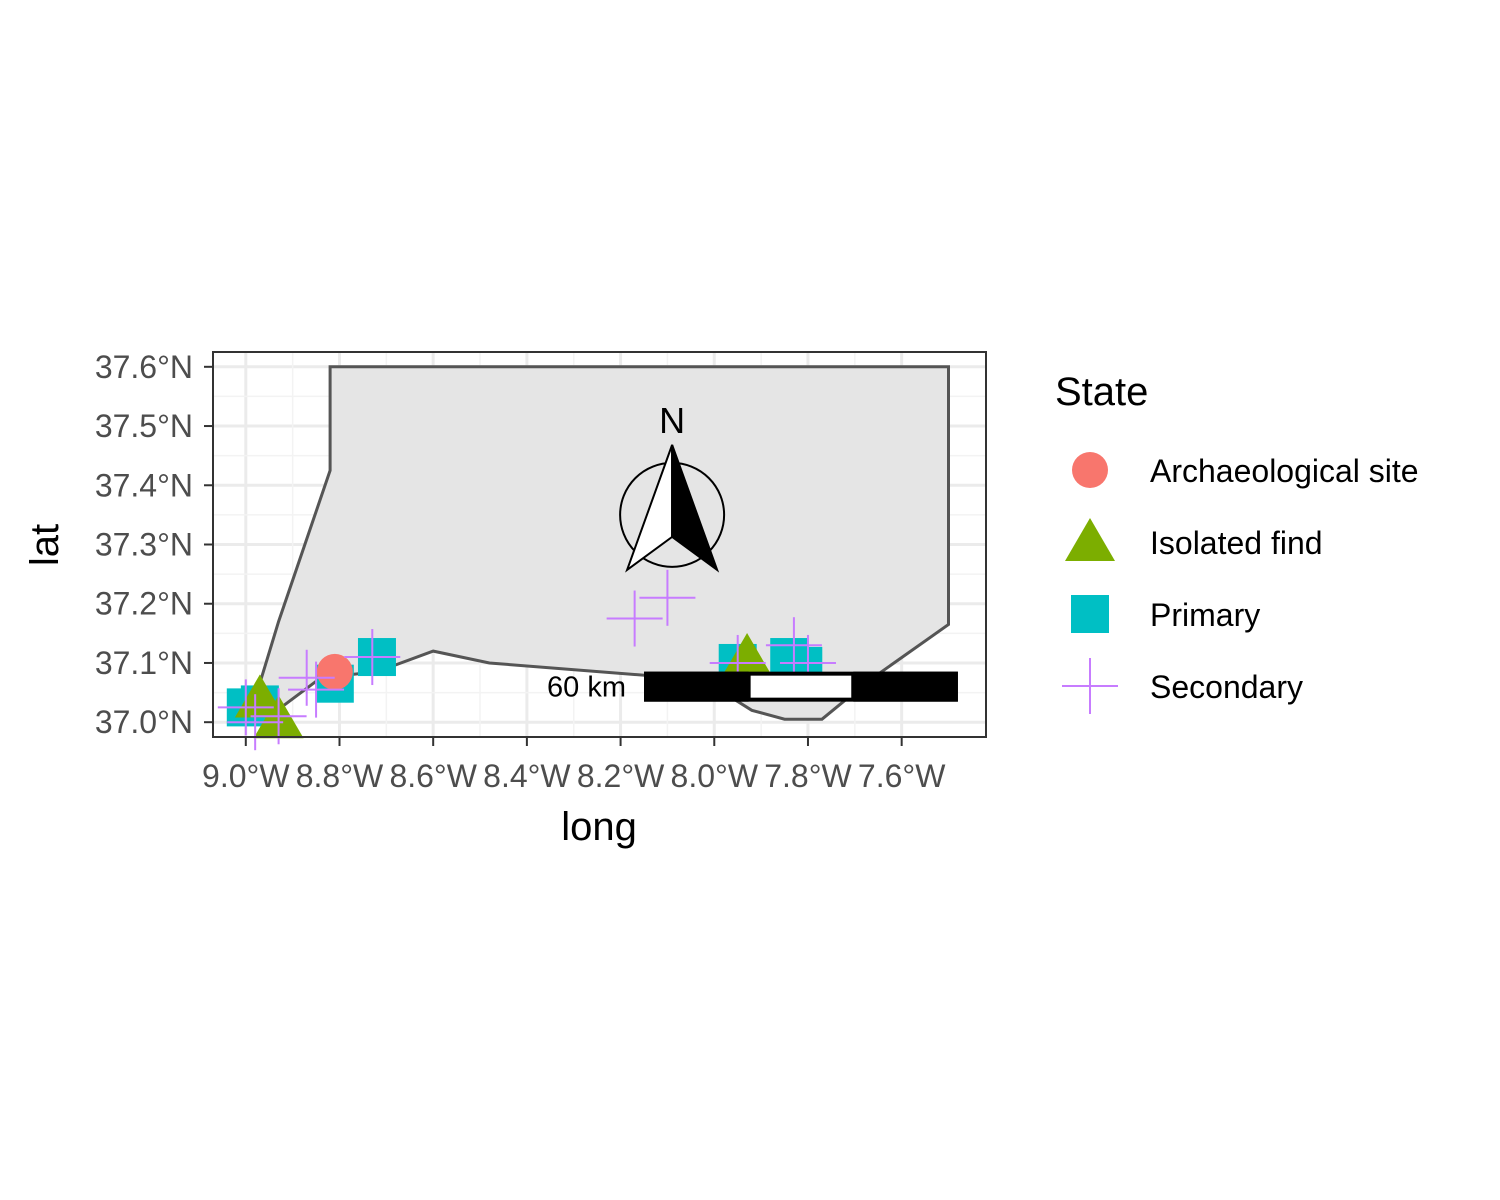 Image resolution: width=1500 pixels, height=1200 pixels. What do you see at coordinates (1205, 615) in the screenshot?
I see `legend-label-primary: Primary` at bounding box center [1205, 615].